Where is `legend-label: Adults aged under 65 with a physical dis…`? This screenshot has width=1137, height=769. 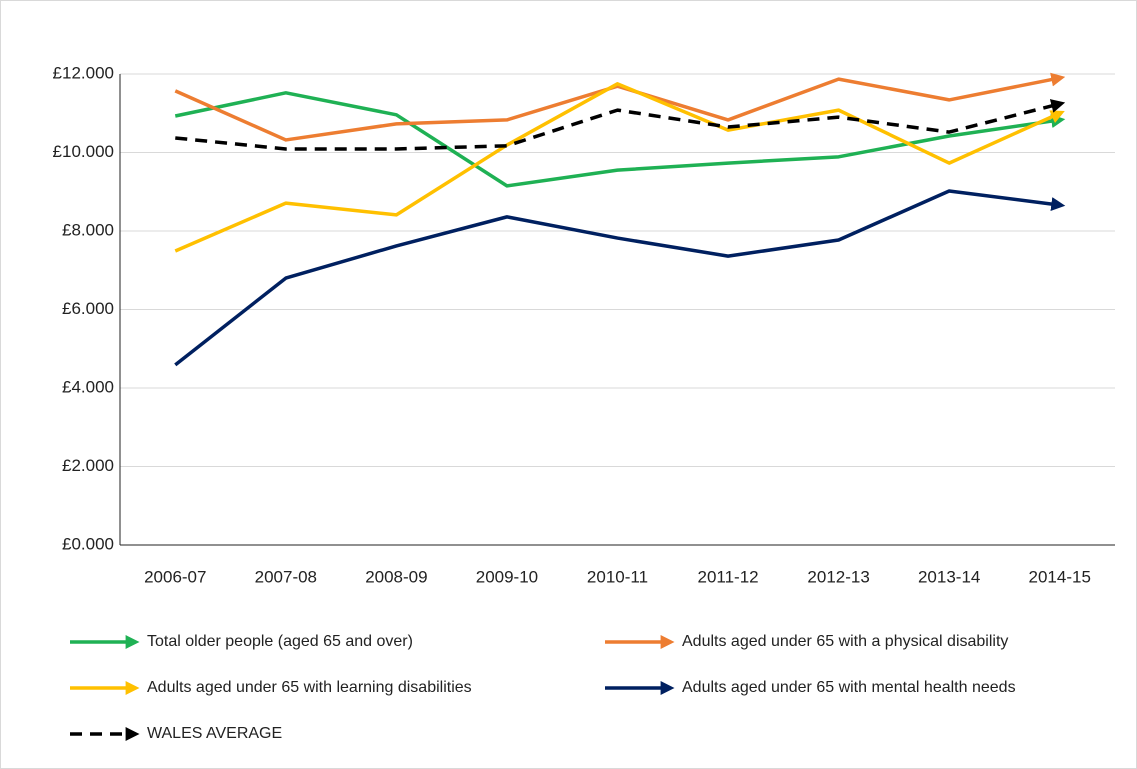 legend-label: Adults aged under 65 with a physical dis… is located at coordinates (845, 641).